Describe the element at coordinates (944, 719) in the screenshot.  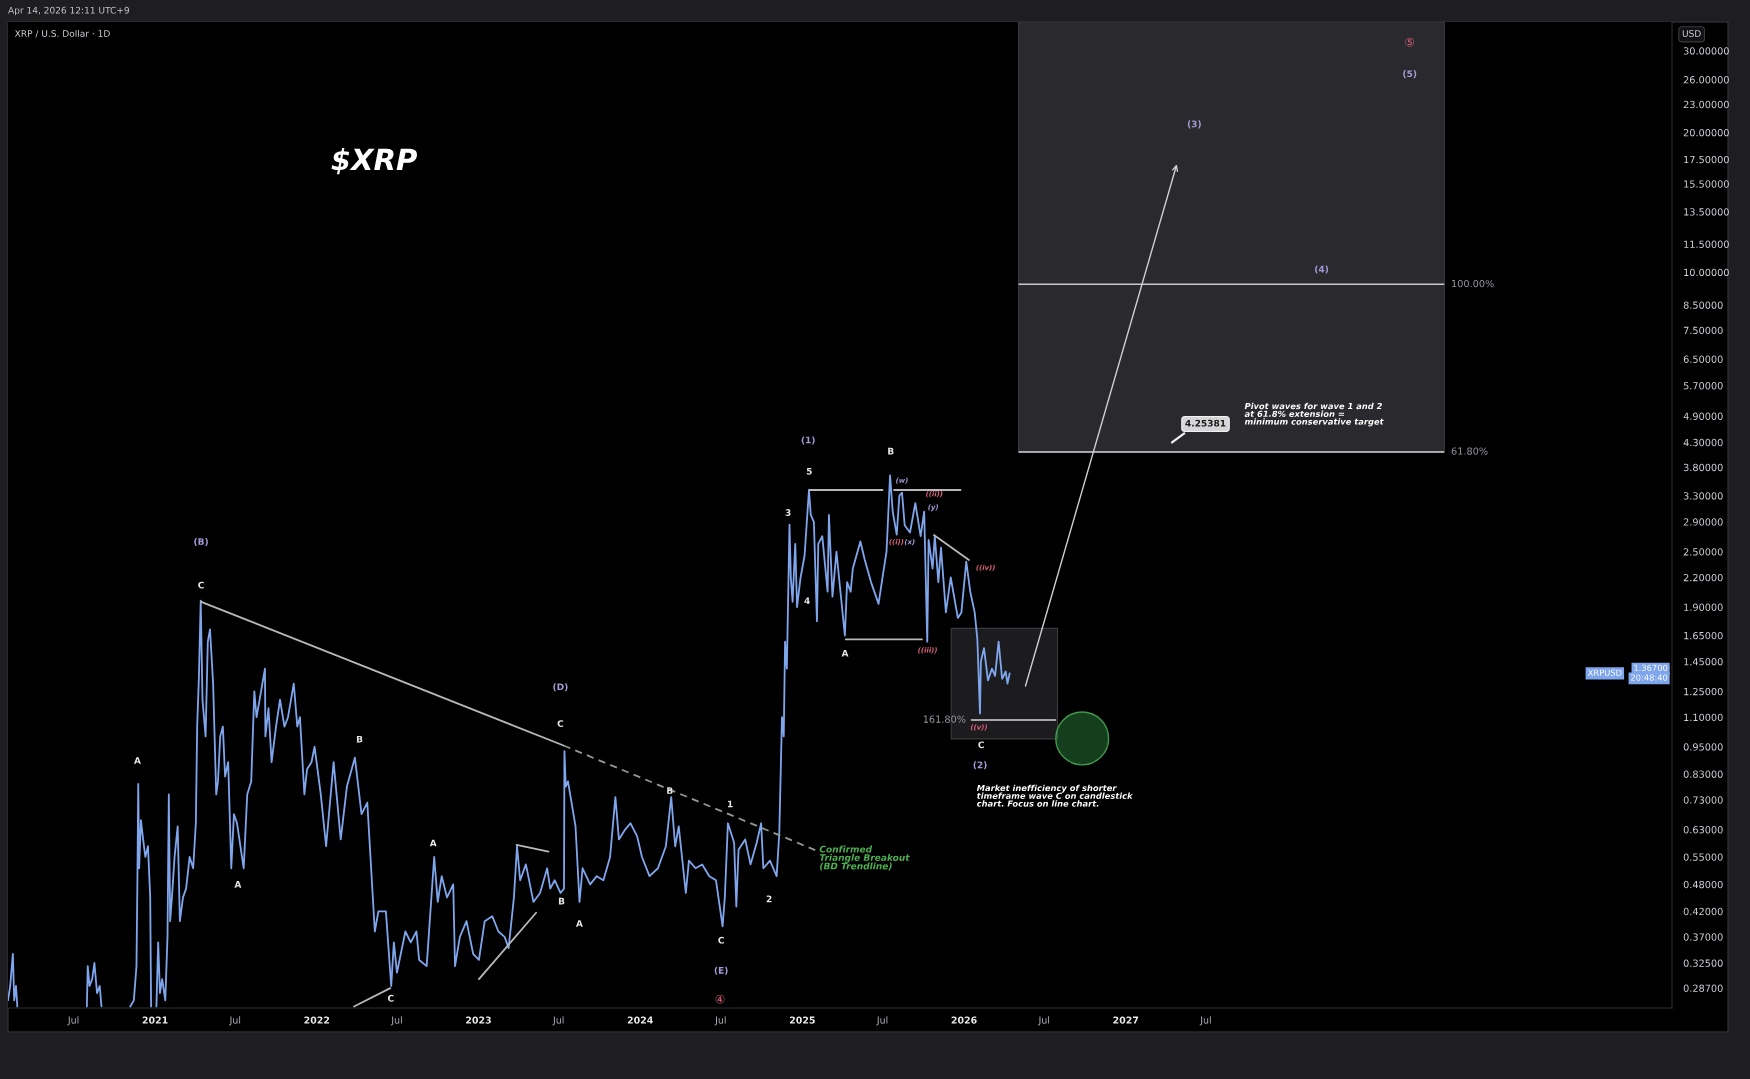
I see `annotation: 161.80%` at that location.